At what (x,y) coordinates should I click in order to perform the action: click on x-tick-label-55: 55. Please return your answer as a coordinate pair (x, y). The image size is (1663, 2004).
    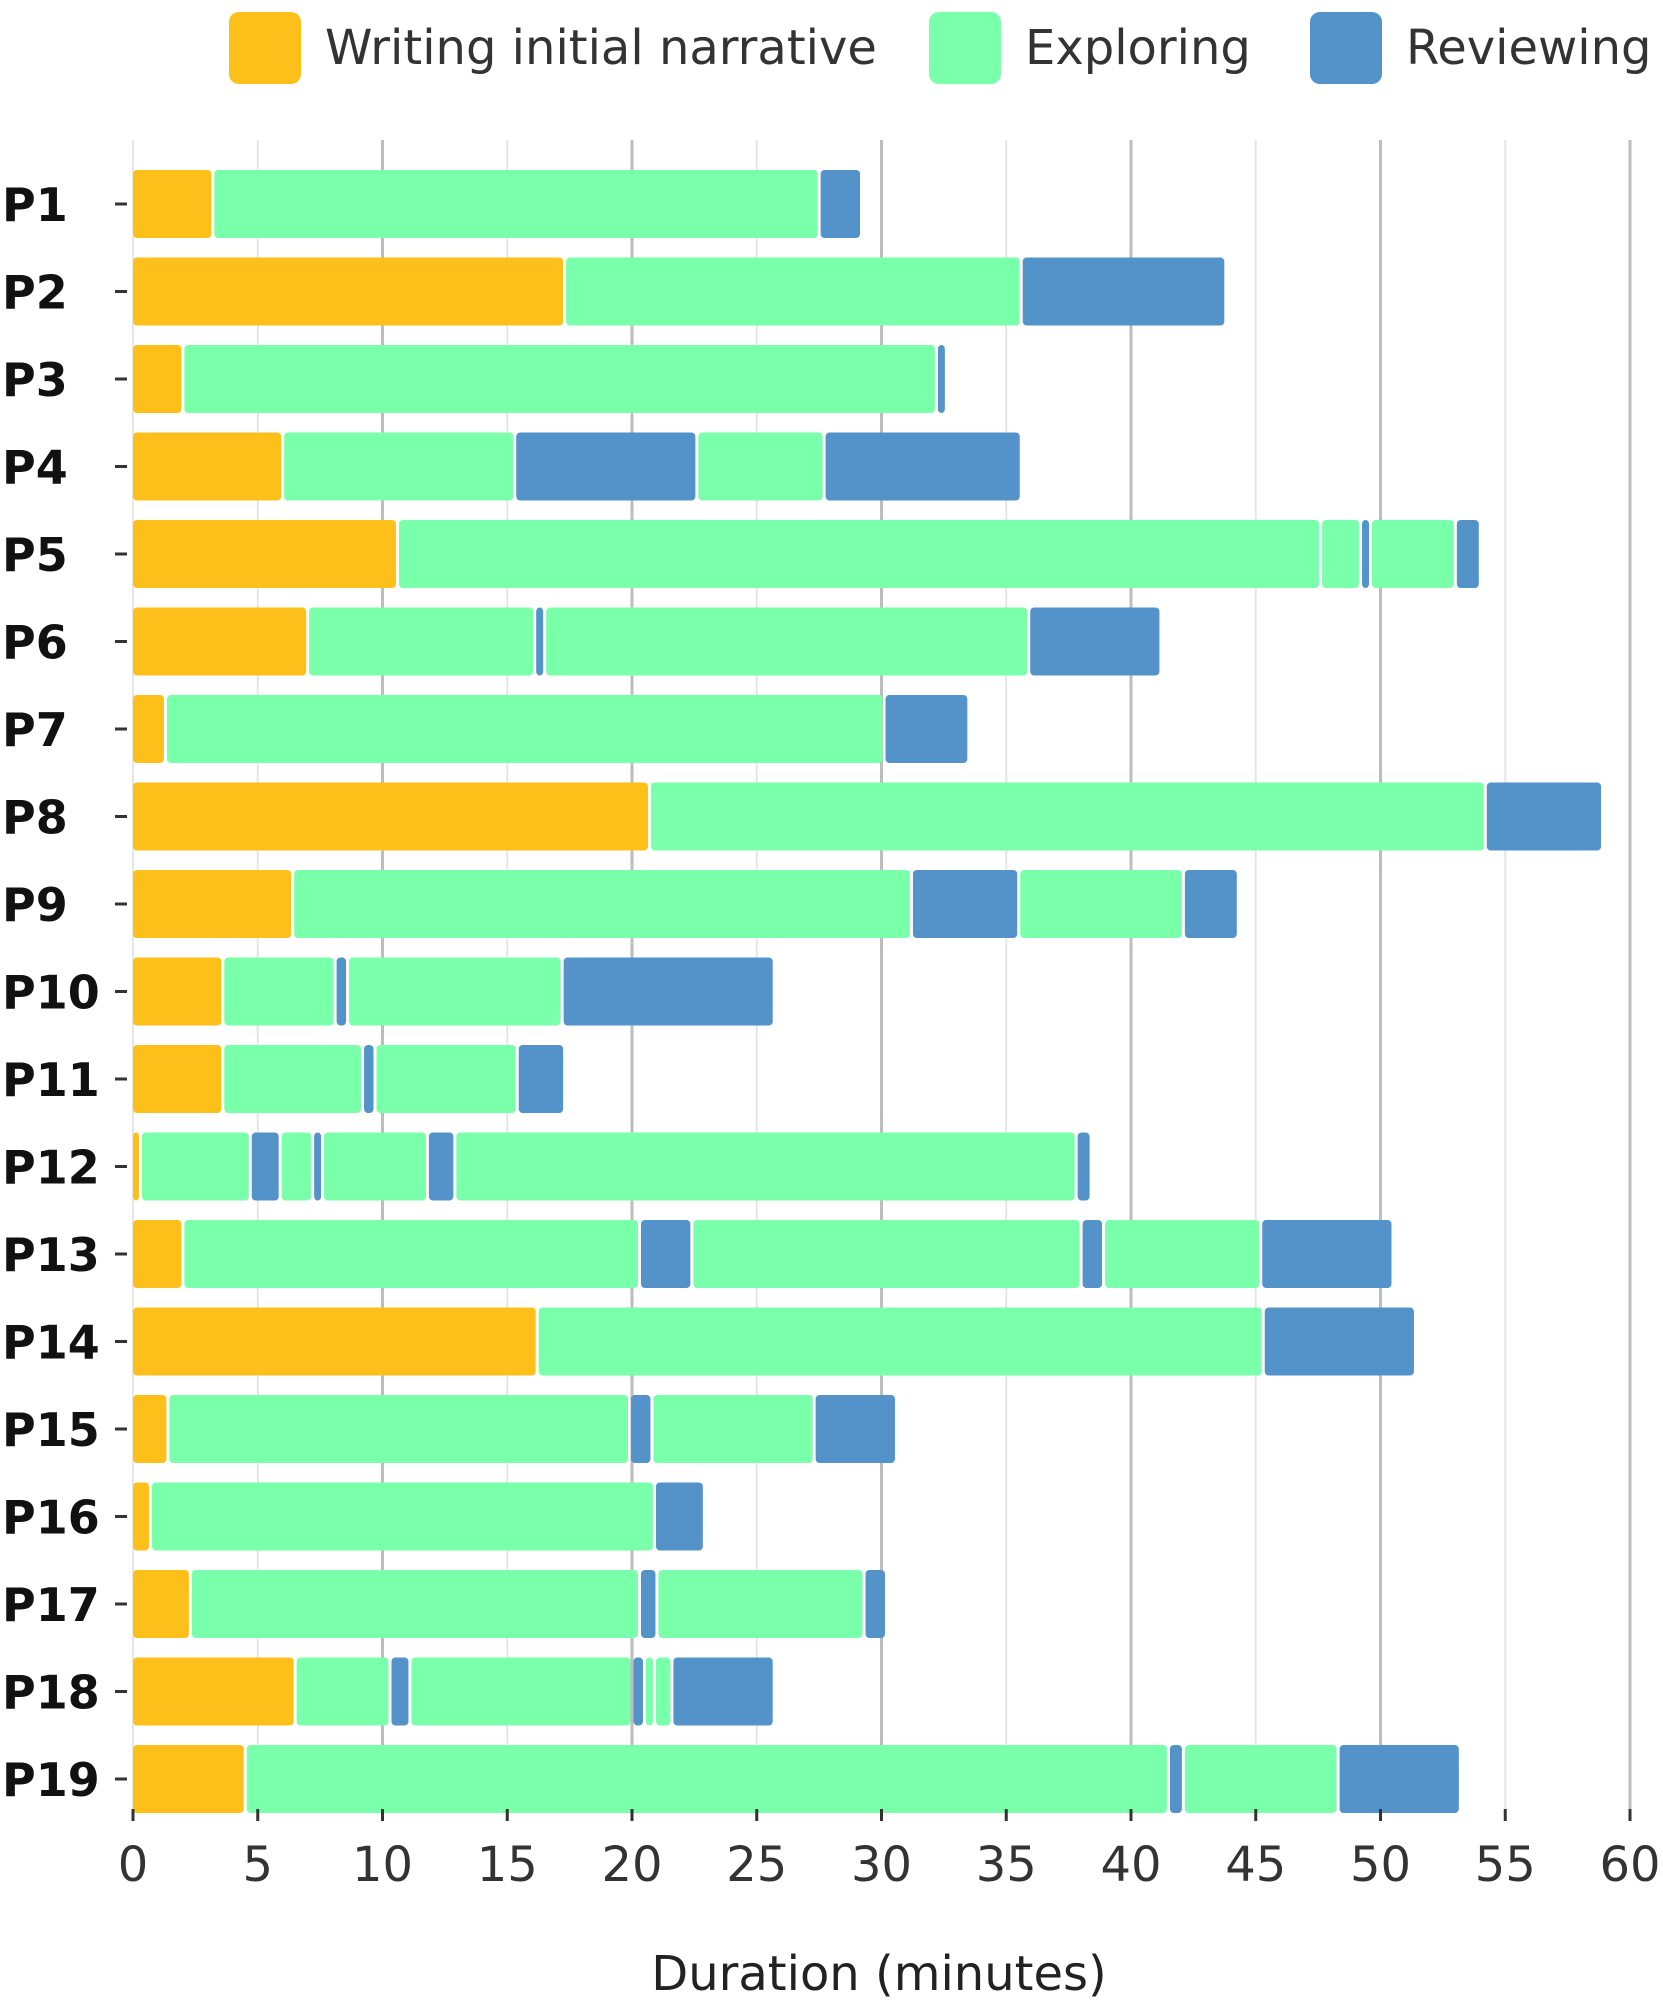
    Looking at the image, I should click on (1505, 1865).